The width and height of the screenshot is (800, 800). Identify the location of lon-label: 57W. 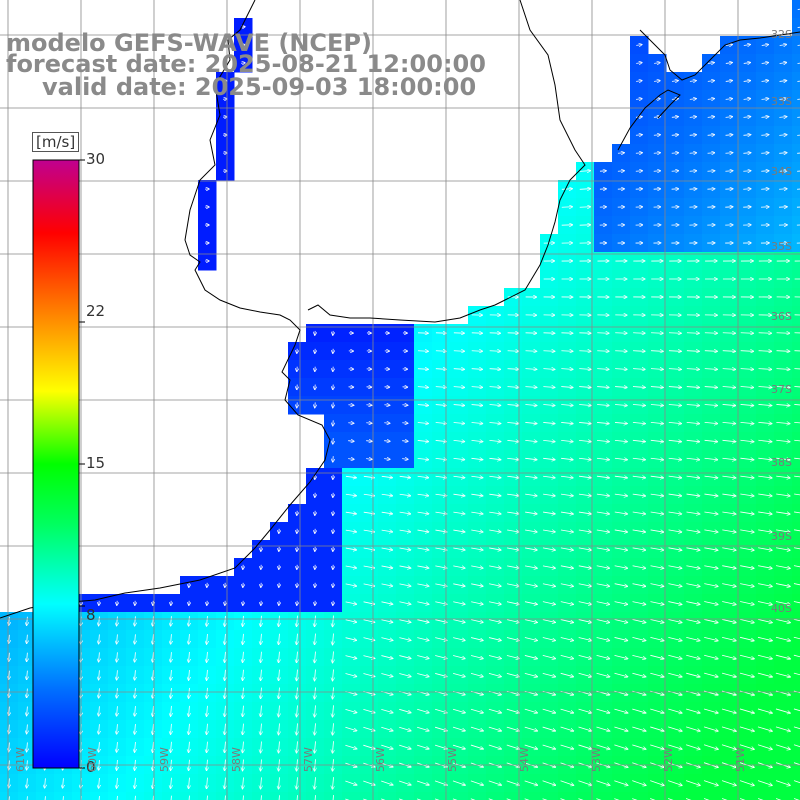
(308, 759).